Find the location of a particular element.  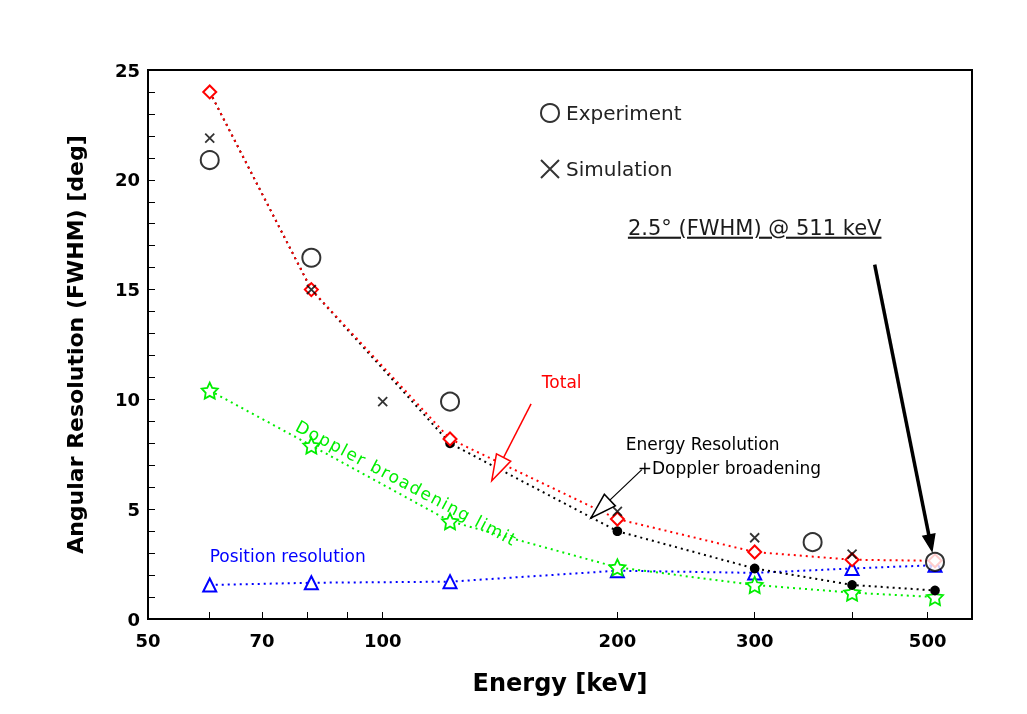

x-tick-label: 200 is located at coordinates (617, 640).